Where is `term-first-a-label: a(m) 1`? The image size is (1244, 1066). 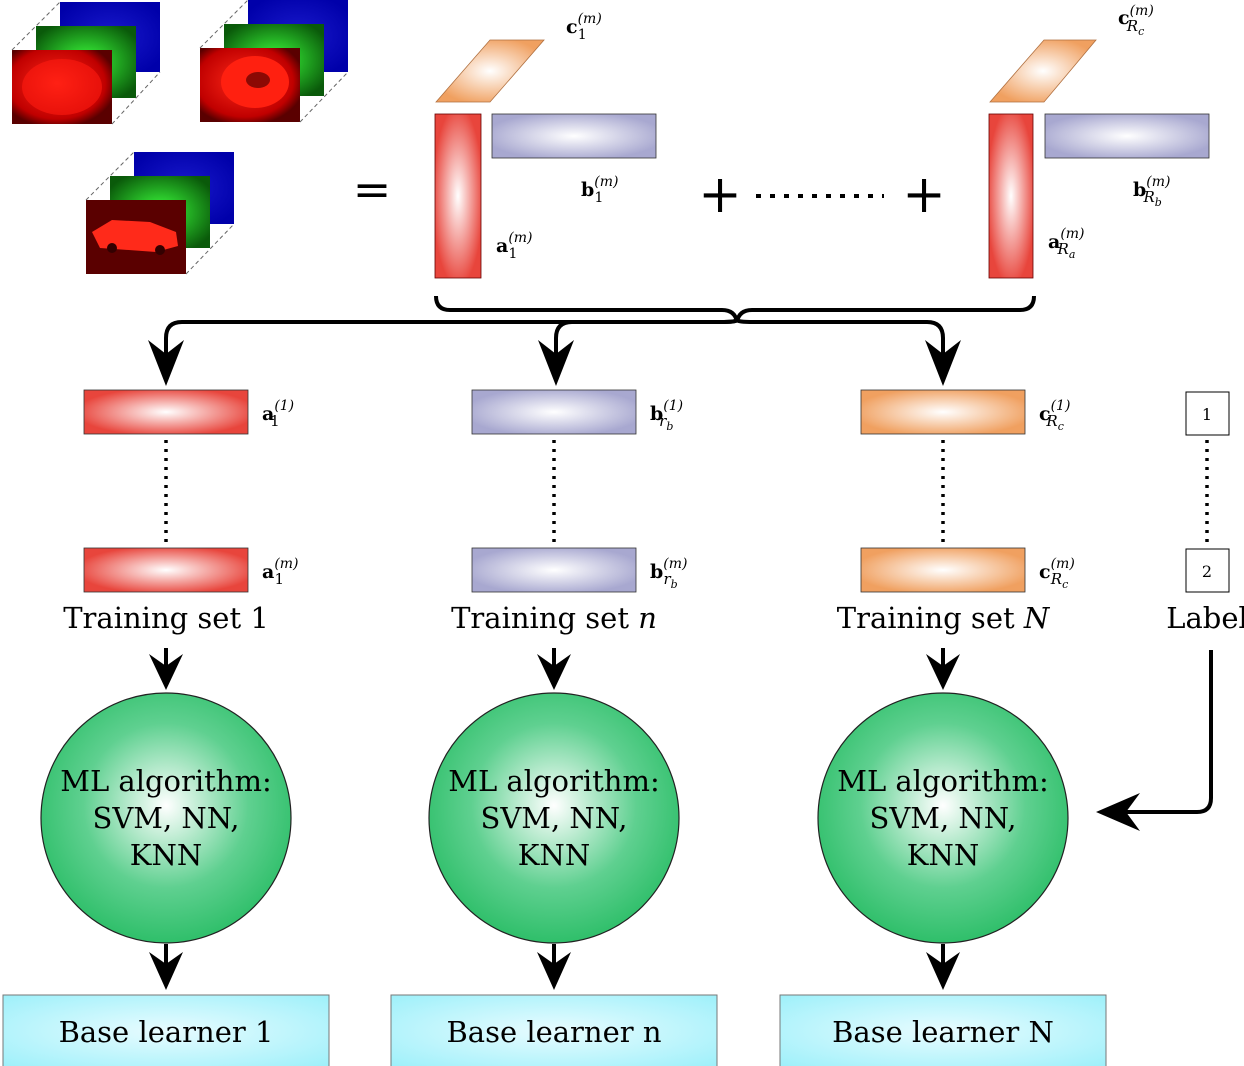
term-first-a-label: a(m) 1 is located at coordinates (514, 246).